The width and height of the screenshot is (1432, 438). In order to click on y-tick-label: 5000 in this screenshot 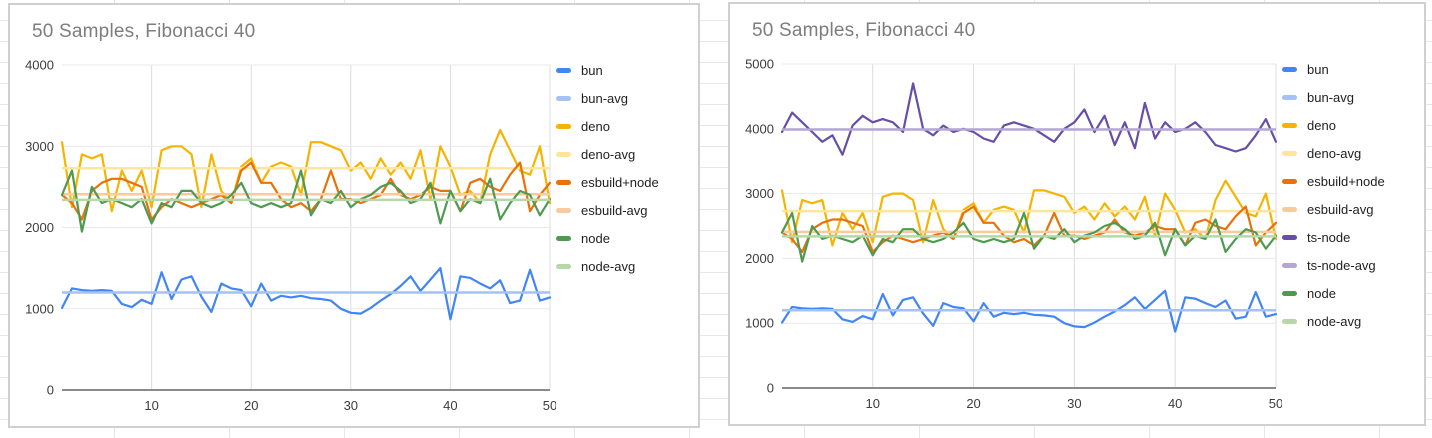, I will do `click(759, 64)`.